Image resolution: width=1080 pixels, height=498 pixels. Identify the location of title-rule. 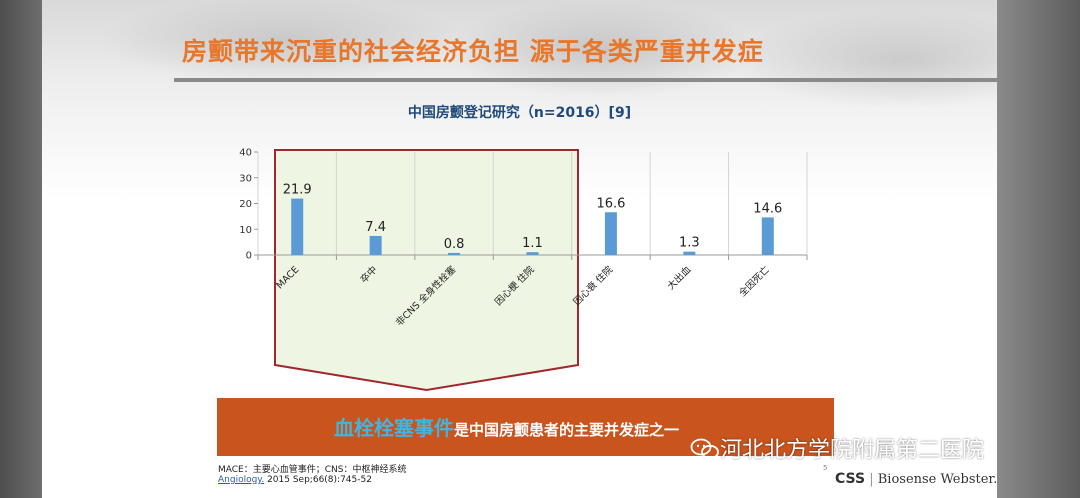
(585, 80).